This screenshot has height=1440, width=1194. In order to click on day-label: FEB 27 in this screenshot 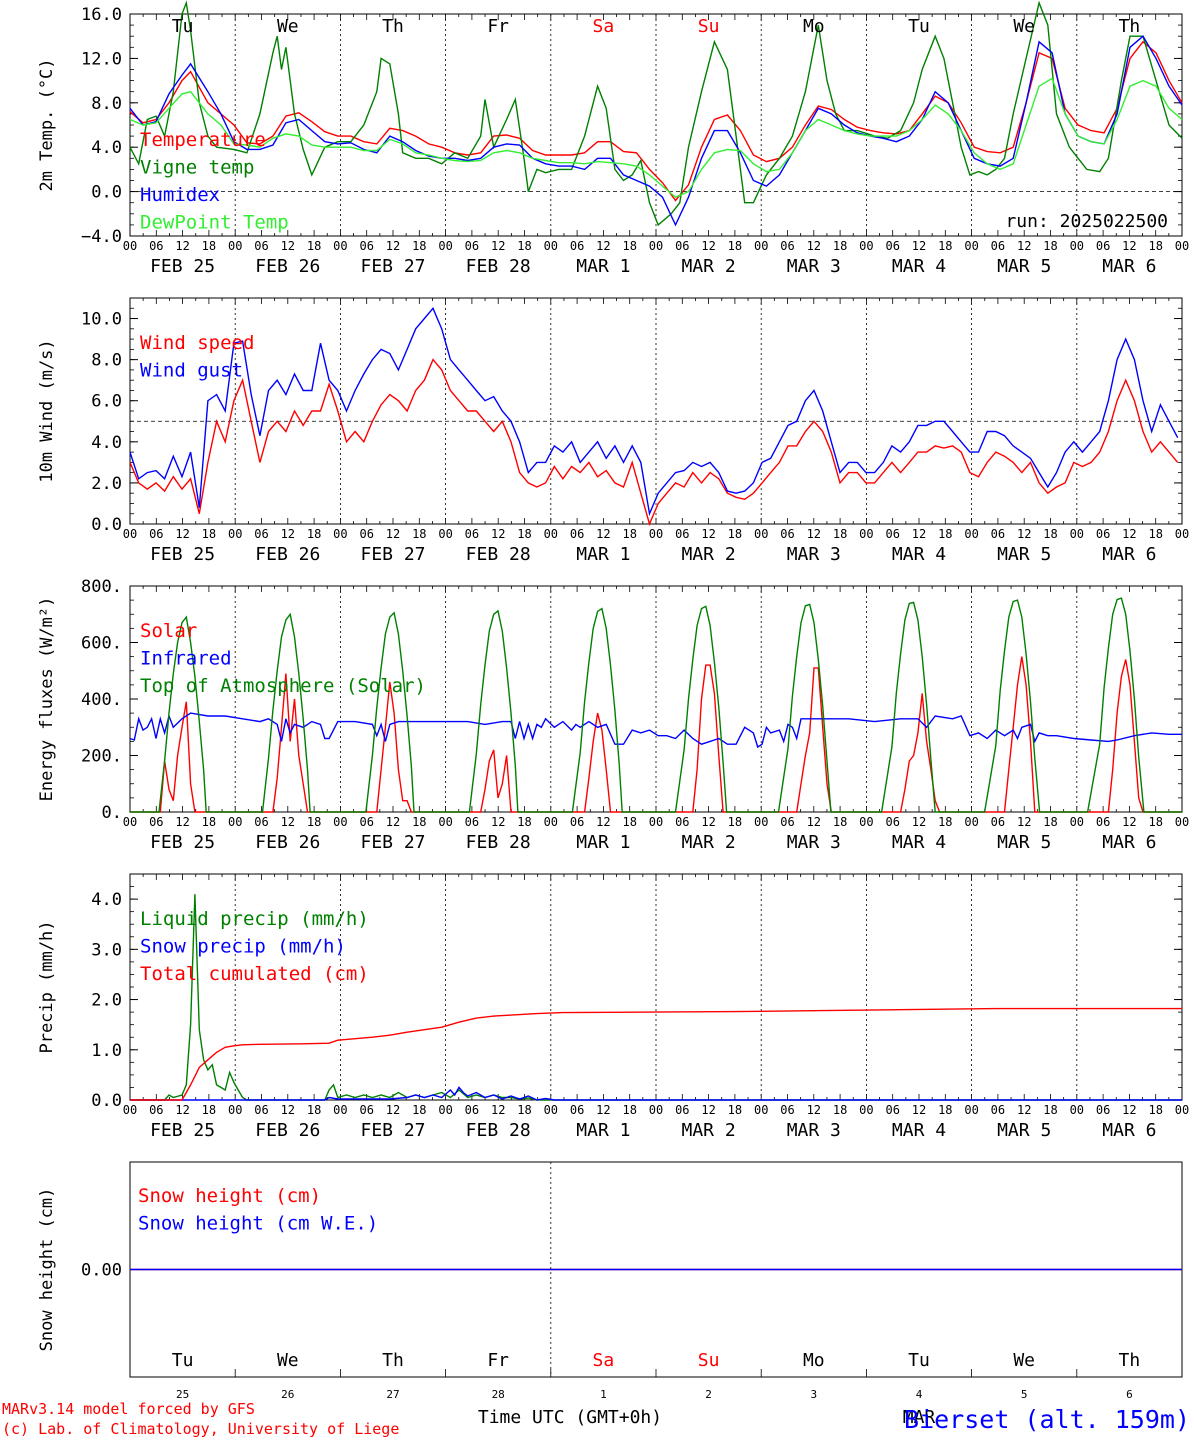, I will do `click(392, 1130)`.